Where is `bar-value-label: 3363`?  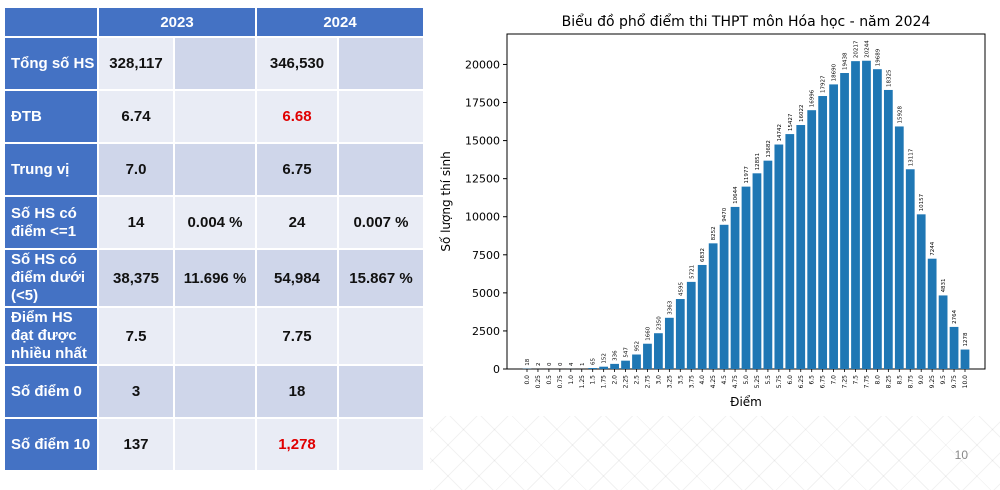 bar-value-label: 3363 is located at coordinates (670, 307).